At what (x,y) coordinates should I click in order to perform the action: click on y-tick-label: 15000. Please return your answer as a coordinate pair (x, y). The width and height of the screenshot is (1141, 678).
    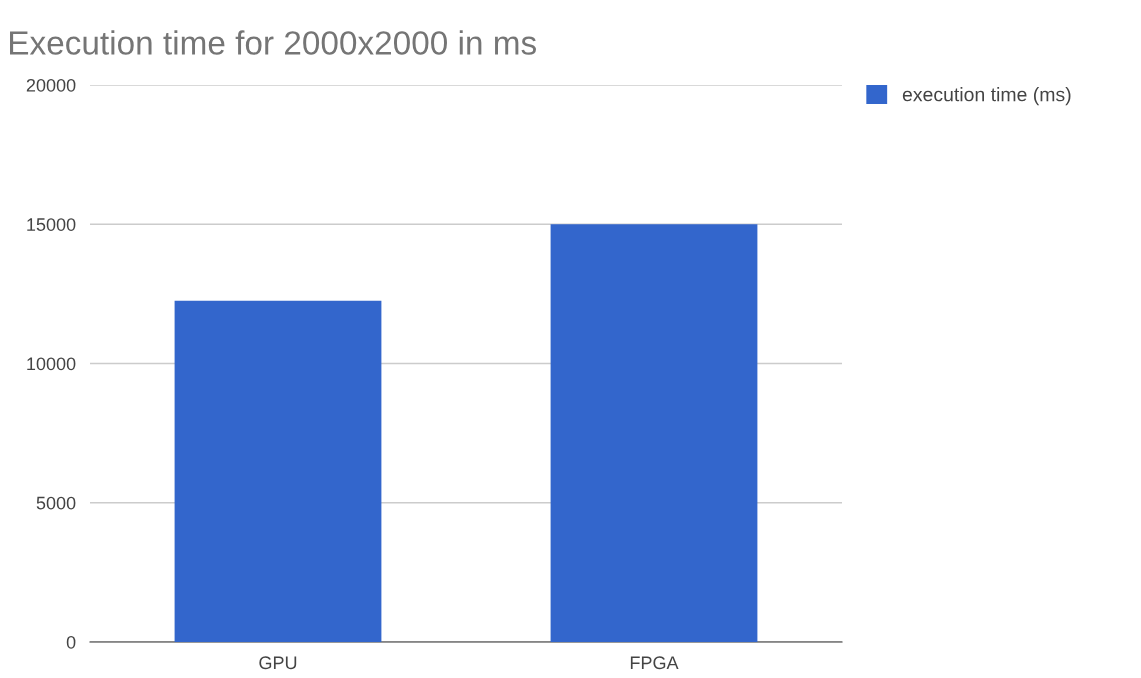
    Looking at the image, I should click on (51, 224).